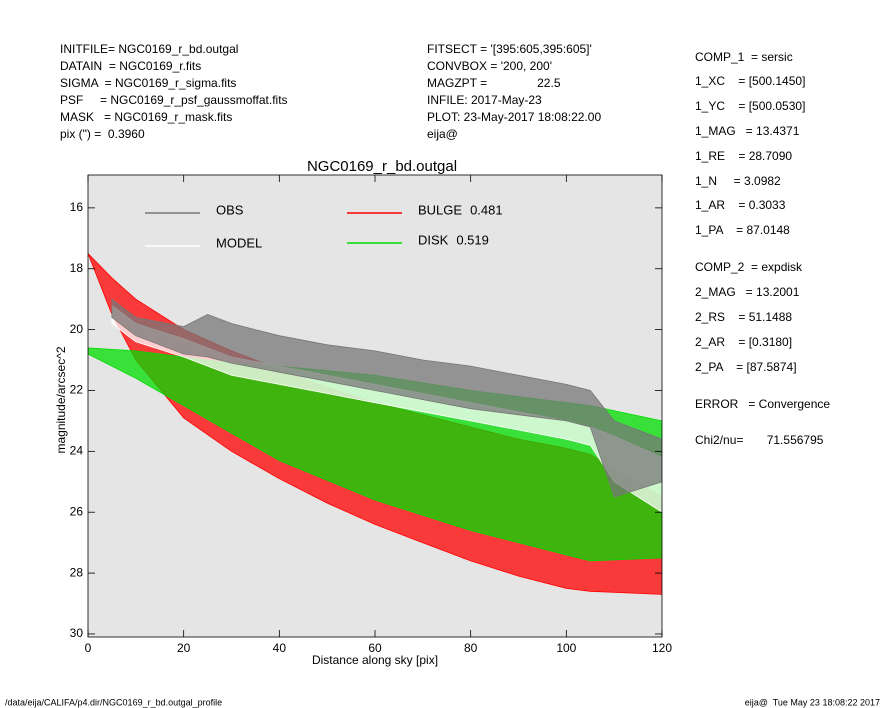 This screenshot has height=708, width=885. What do you see at coordinates (280, 648) in the screenshot?
I see `x-tick-label: 40` at bounding box center [280, 648].